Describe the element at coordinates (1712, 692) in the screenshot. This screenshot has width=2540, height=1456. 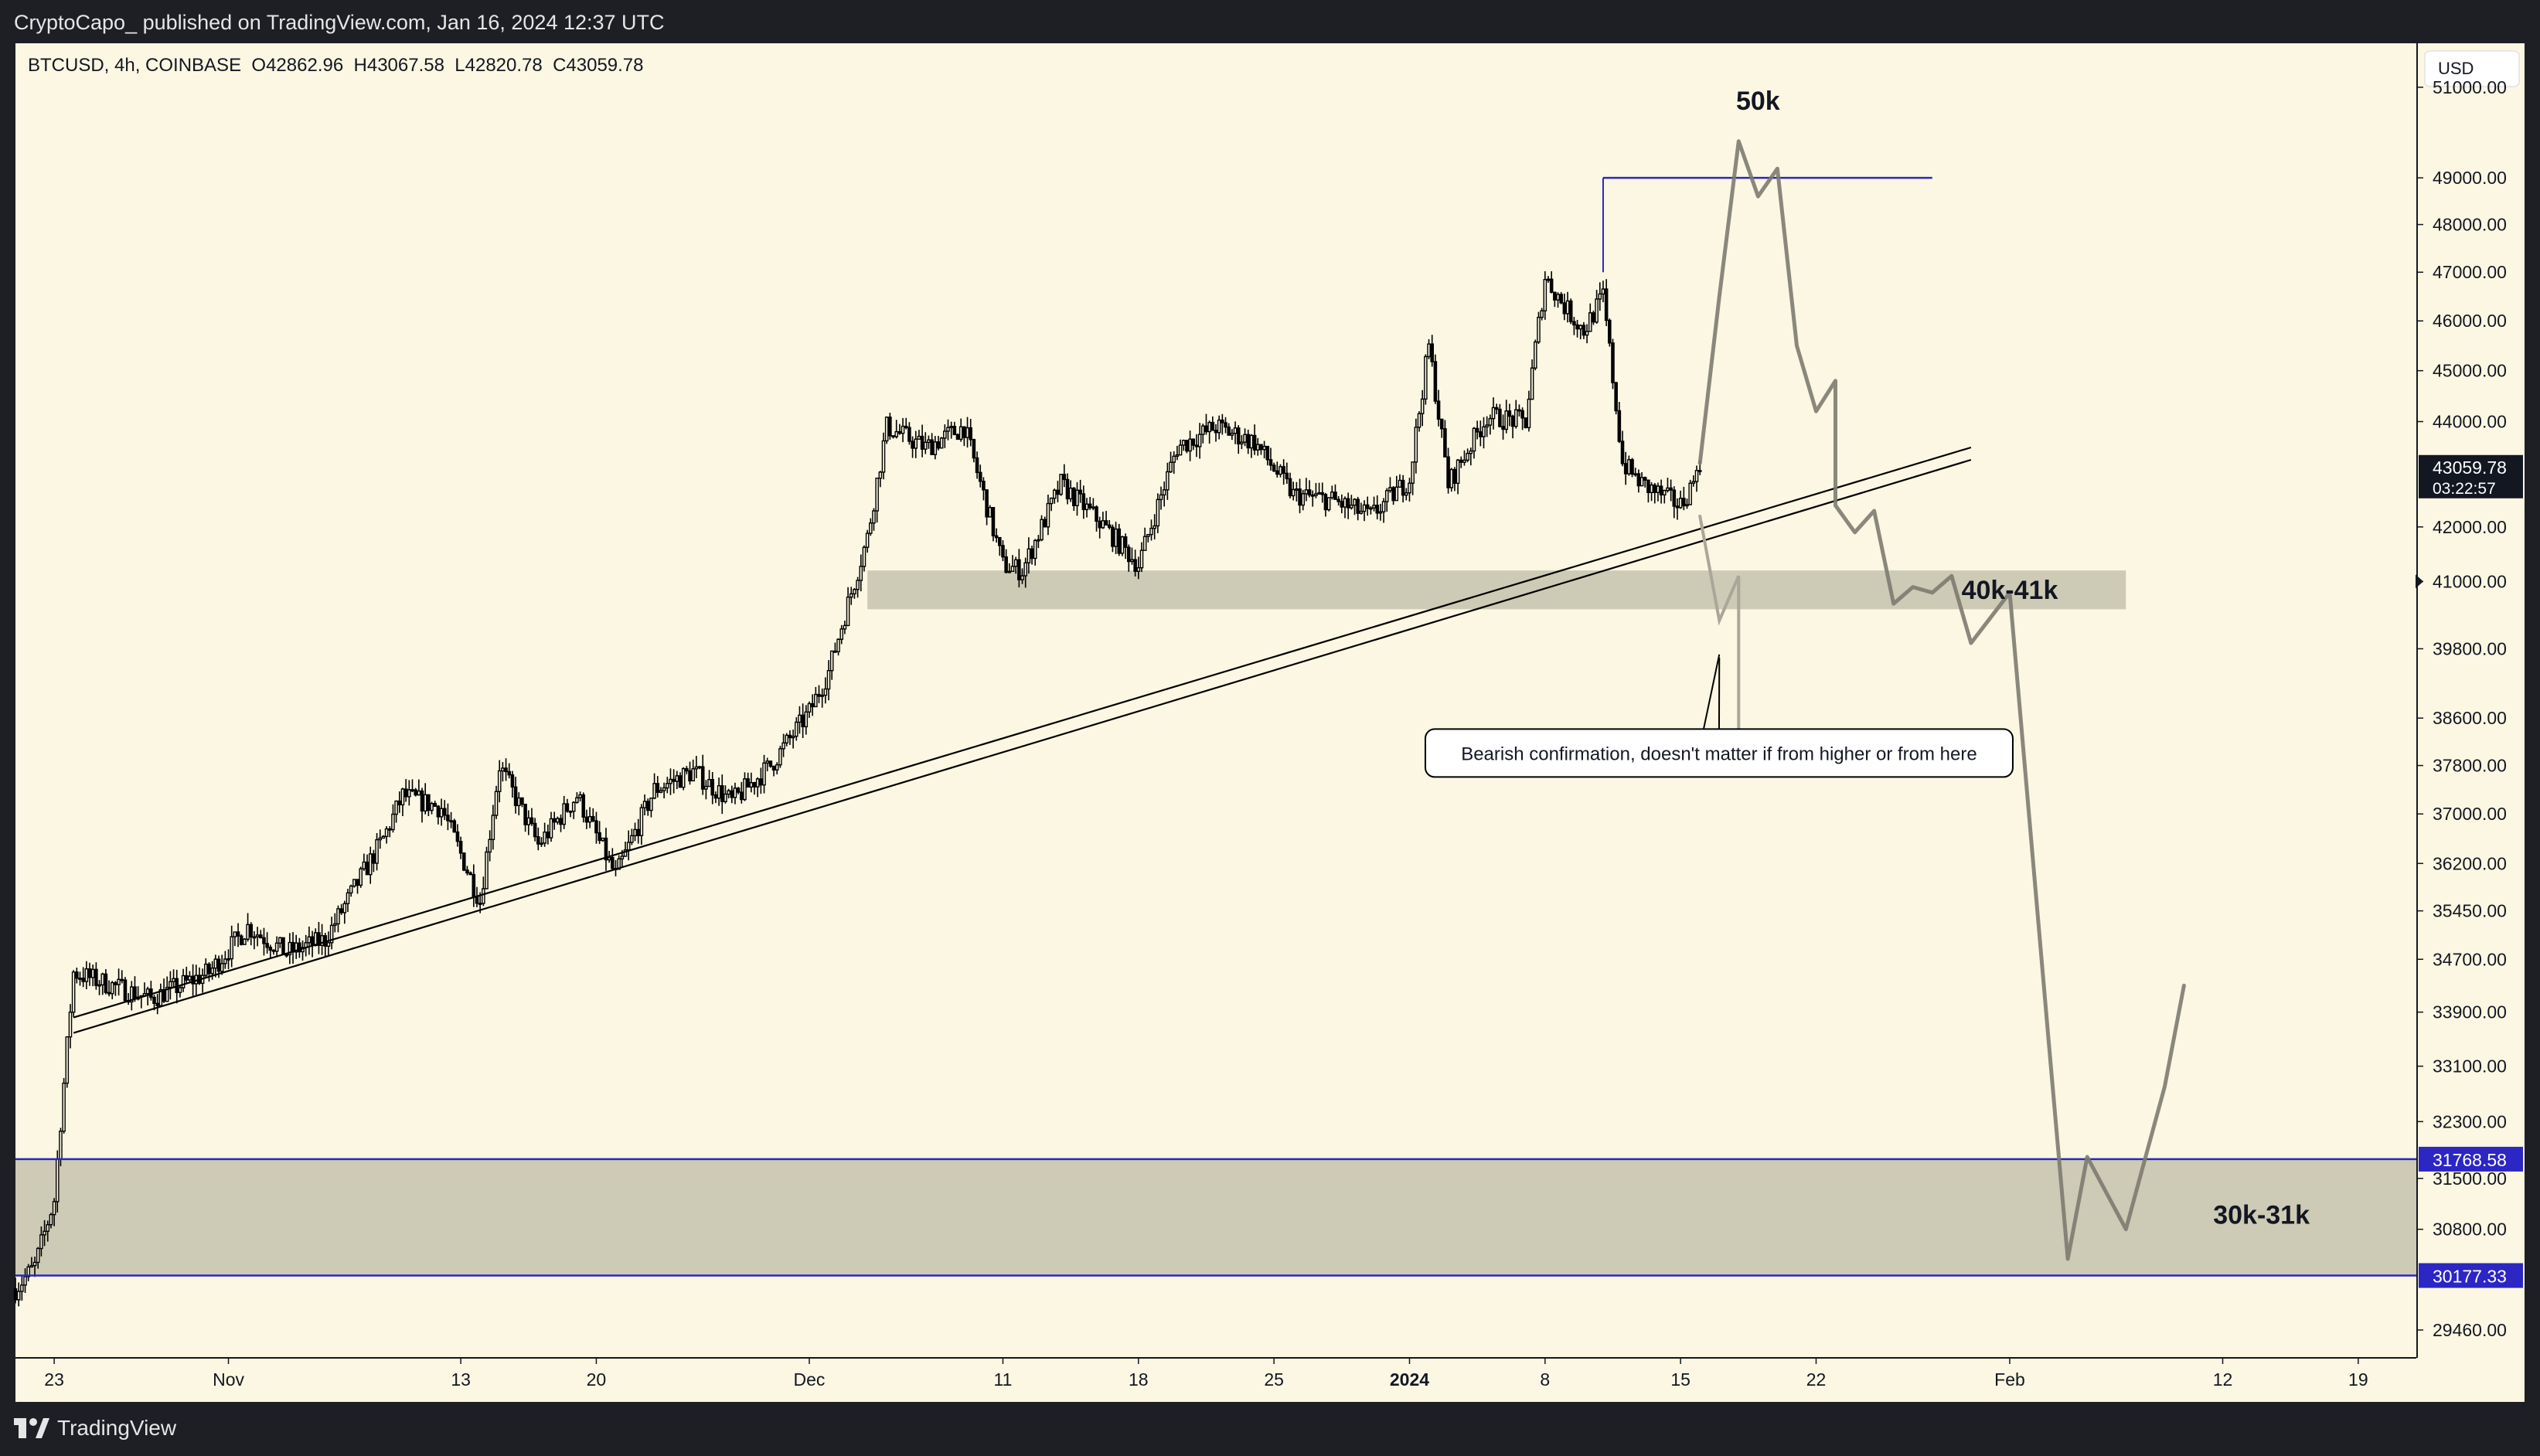
I see `callout-pointer` at that location.